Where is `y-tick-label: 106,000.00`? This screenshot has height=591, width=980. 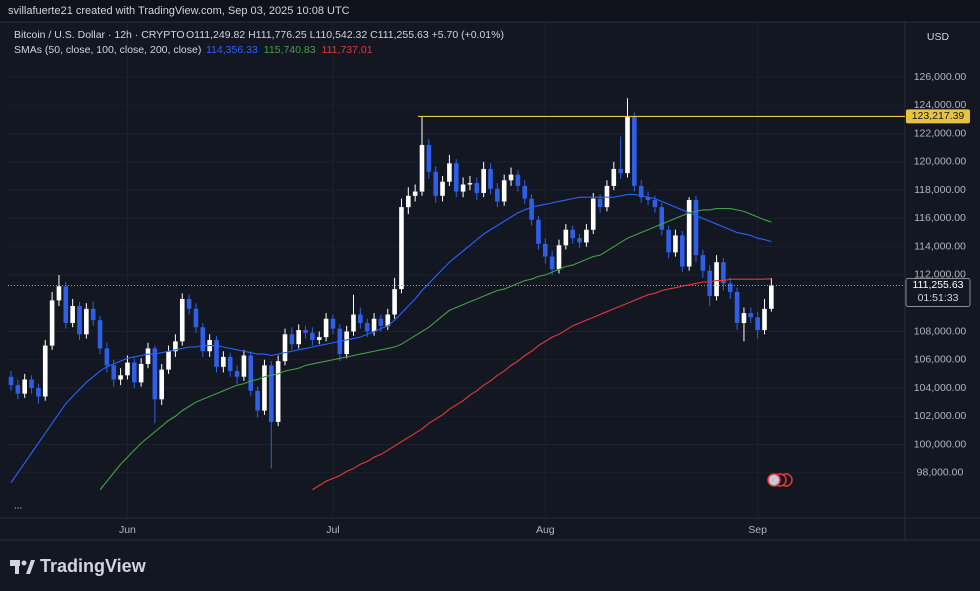 y-tick-label: 106,000.00 is located at coordinates (940, 360).